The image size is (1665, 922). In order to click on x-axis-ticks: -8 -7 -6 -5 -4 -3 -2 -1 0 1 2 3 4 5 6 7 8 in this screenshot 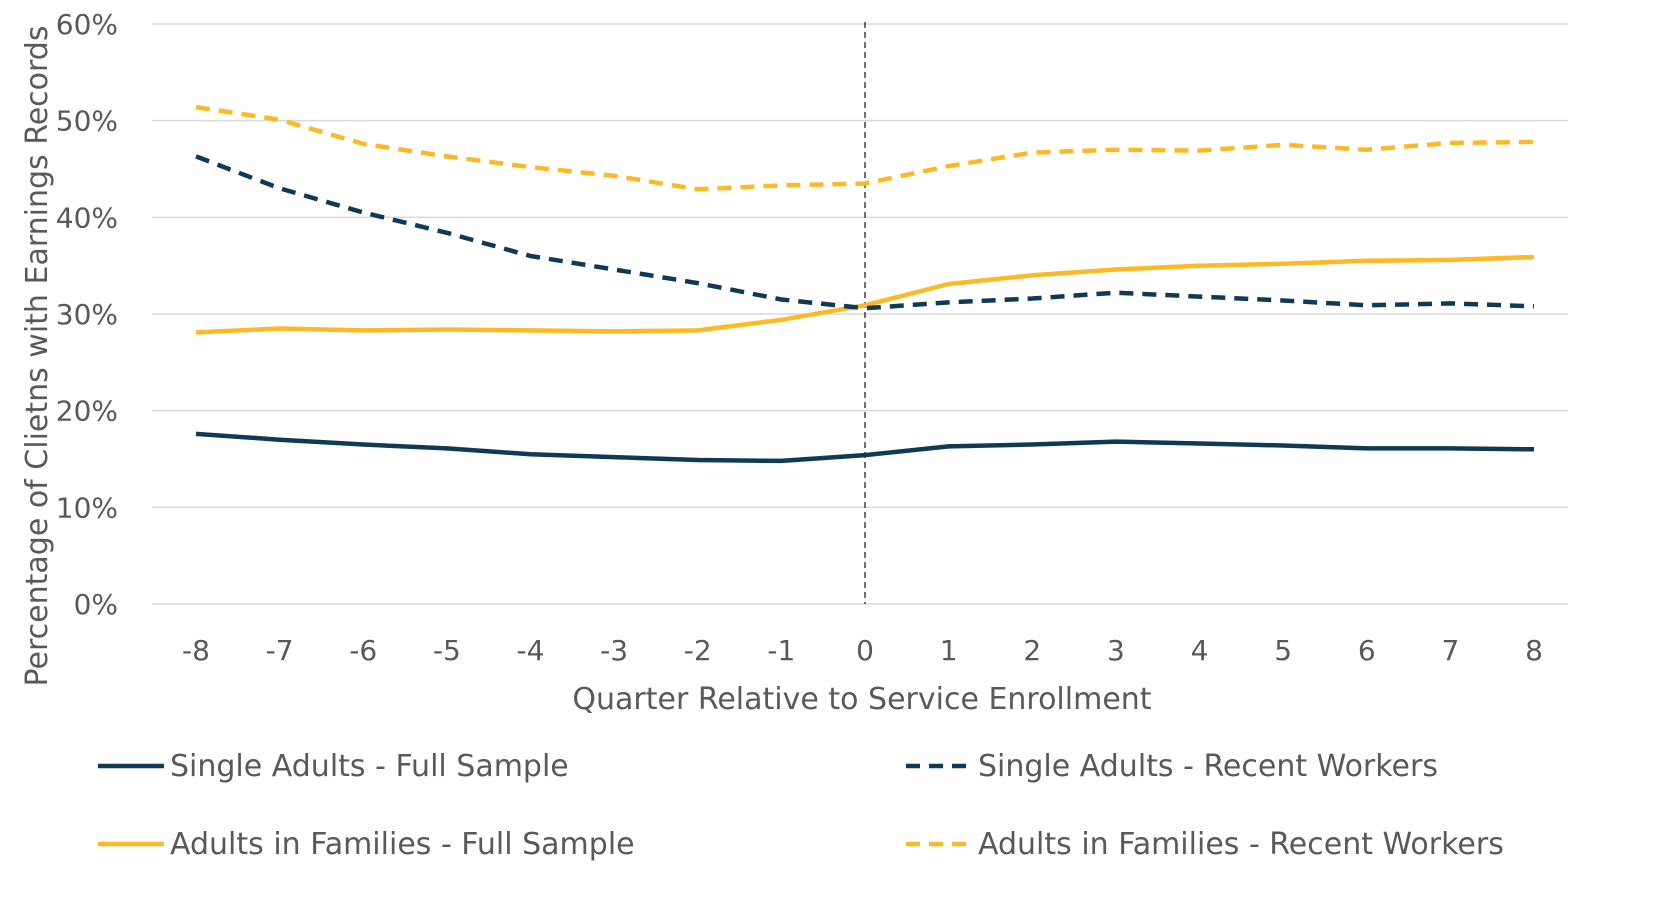, I will do `click(862, 650)`.